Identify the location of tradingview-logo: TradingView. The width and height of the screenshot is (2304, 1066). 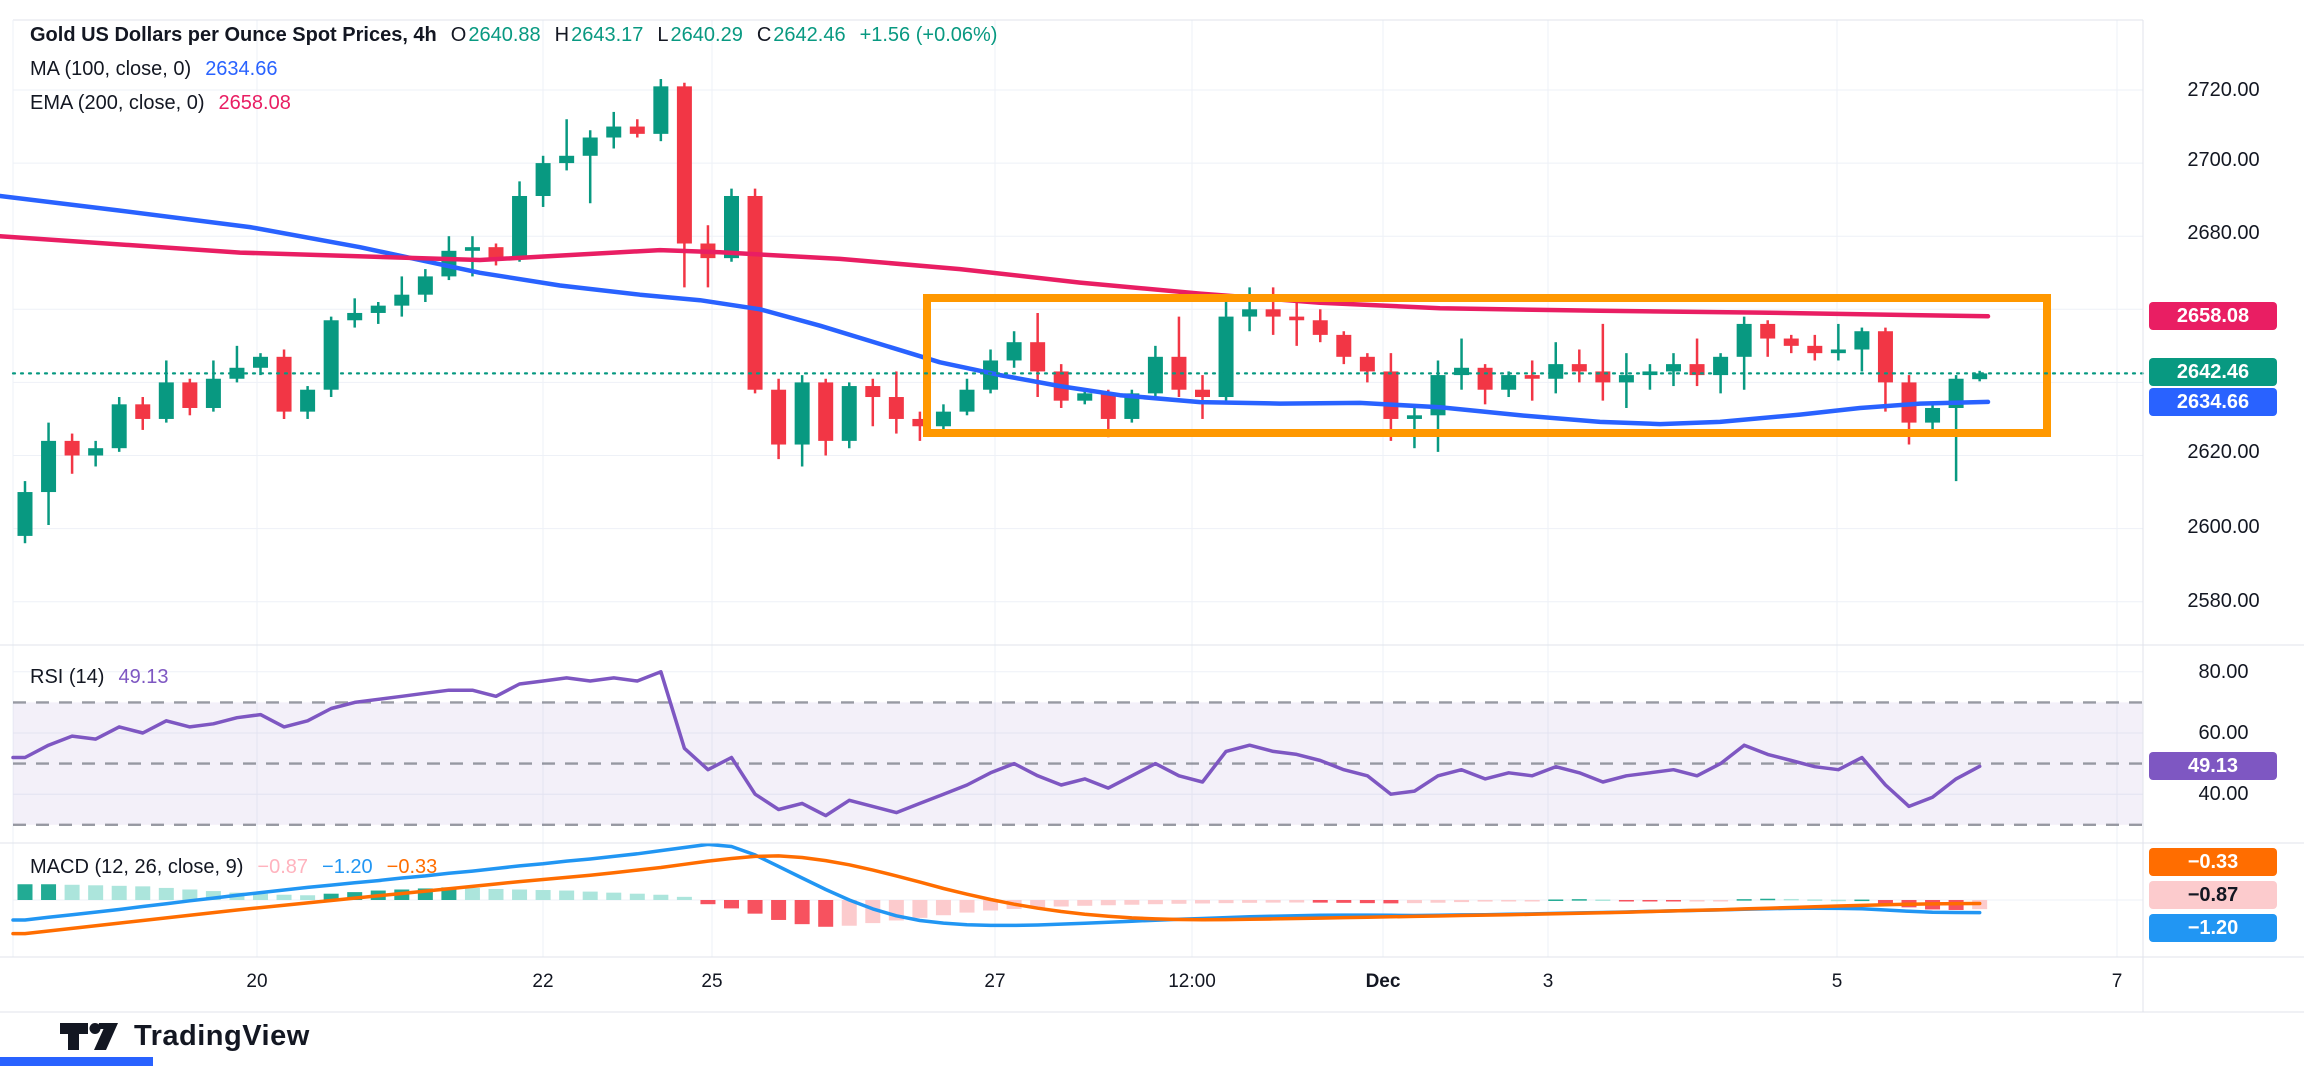
(184, 1036).